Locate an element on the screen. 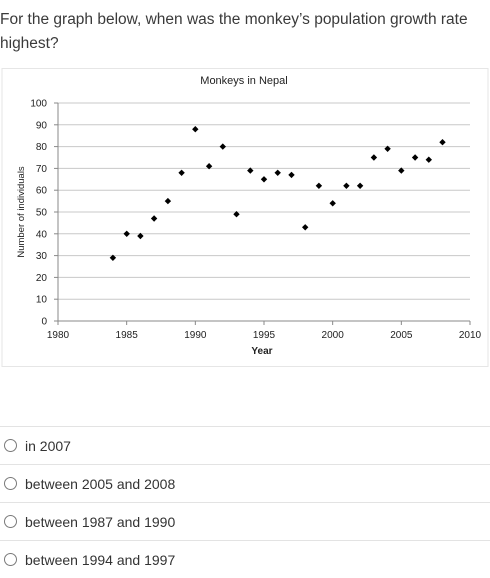 The image size is (490, 578). x-tick-label: 1980 is located at coordinates (58, 335).